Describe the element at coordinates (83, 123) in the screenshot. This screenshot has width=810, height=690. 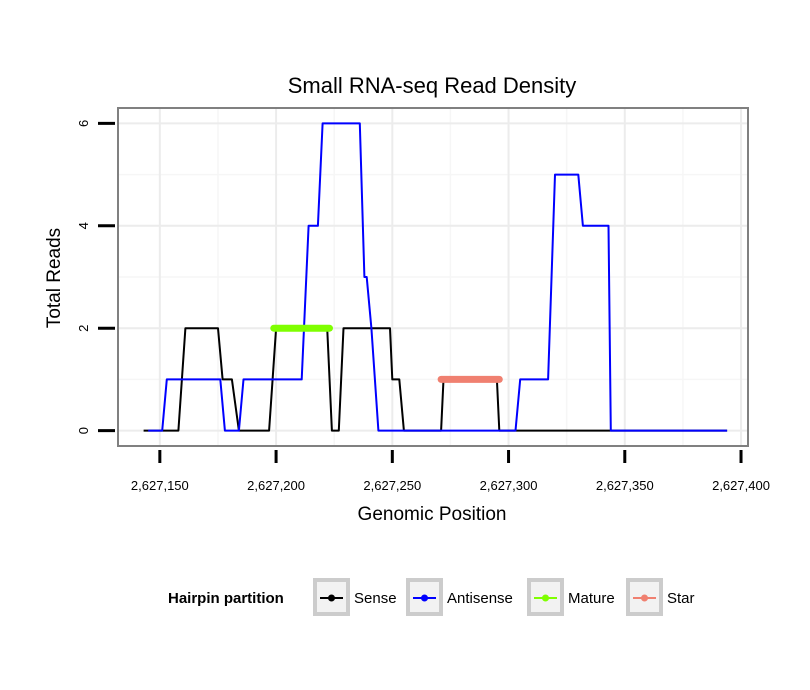
I see `y-tick-label: 6` at that location.